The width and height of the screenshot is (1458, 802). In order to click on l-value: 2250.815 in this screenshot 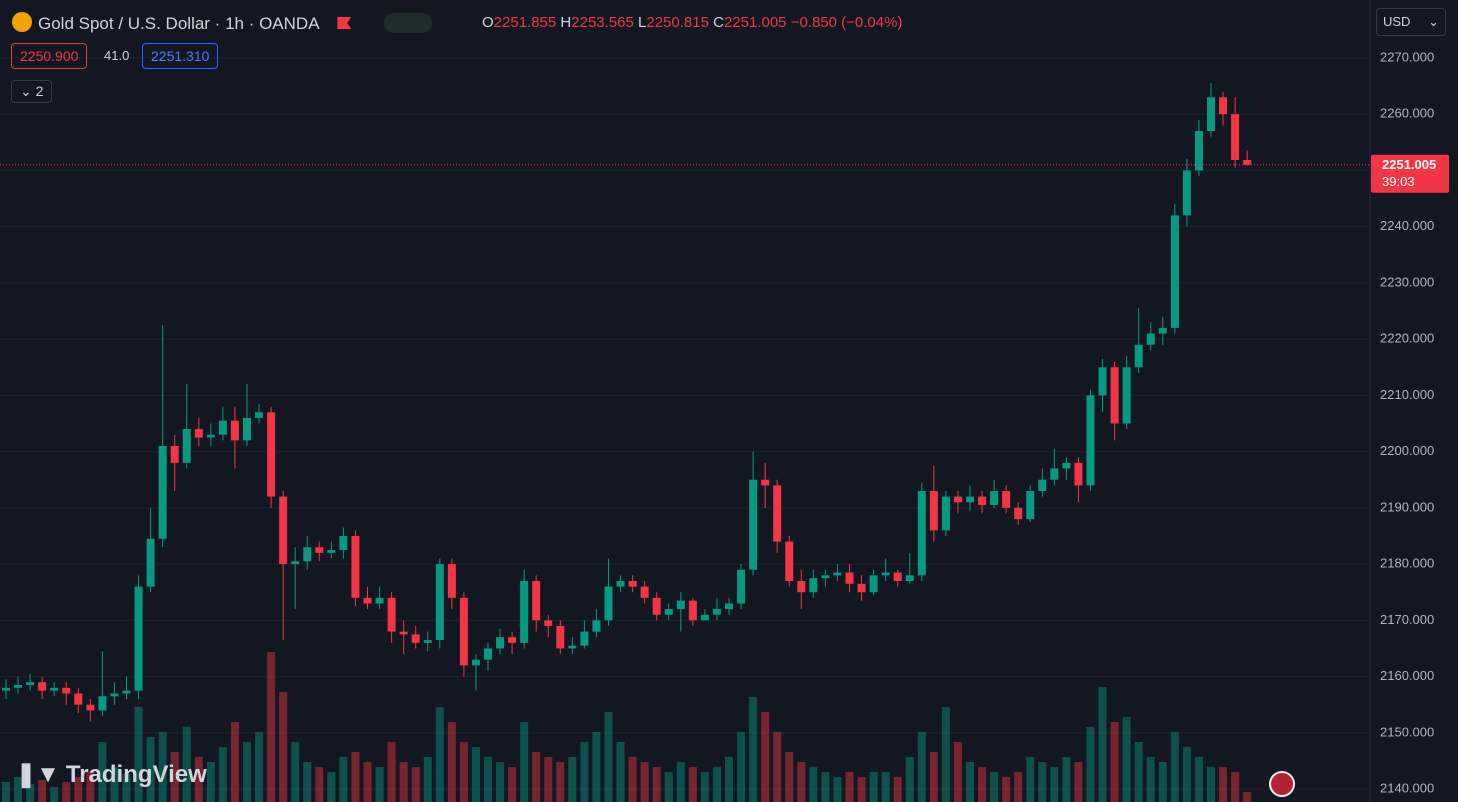, I will do `click(677, 22)`.